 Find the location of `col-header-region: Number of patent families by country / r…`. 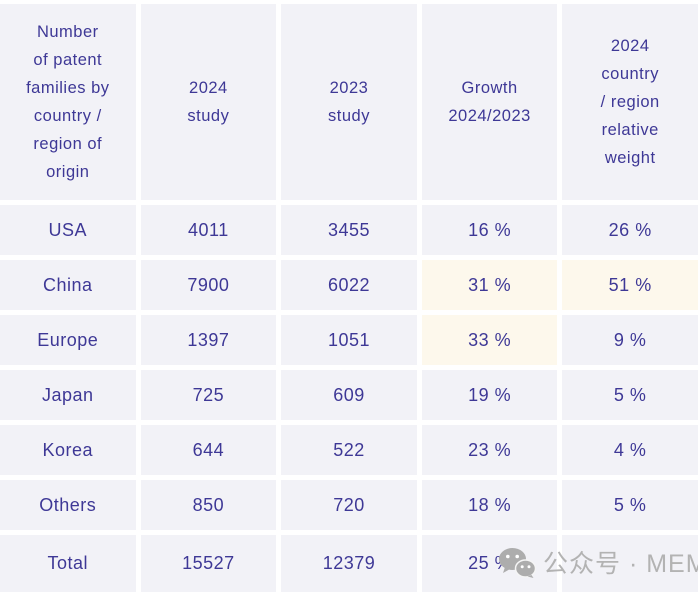

col-header-region: Number of patent families by country / r… is located at coordinates (68, 102).